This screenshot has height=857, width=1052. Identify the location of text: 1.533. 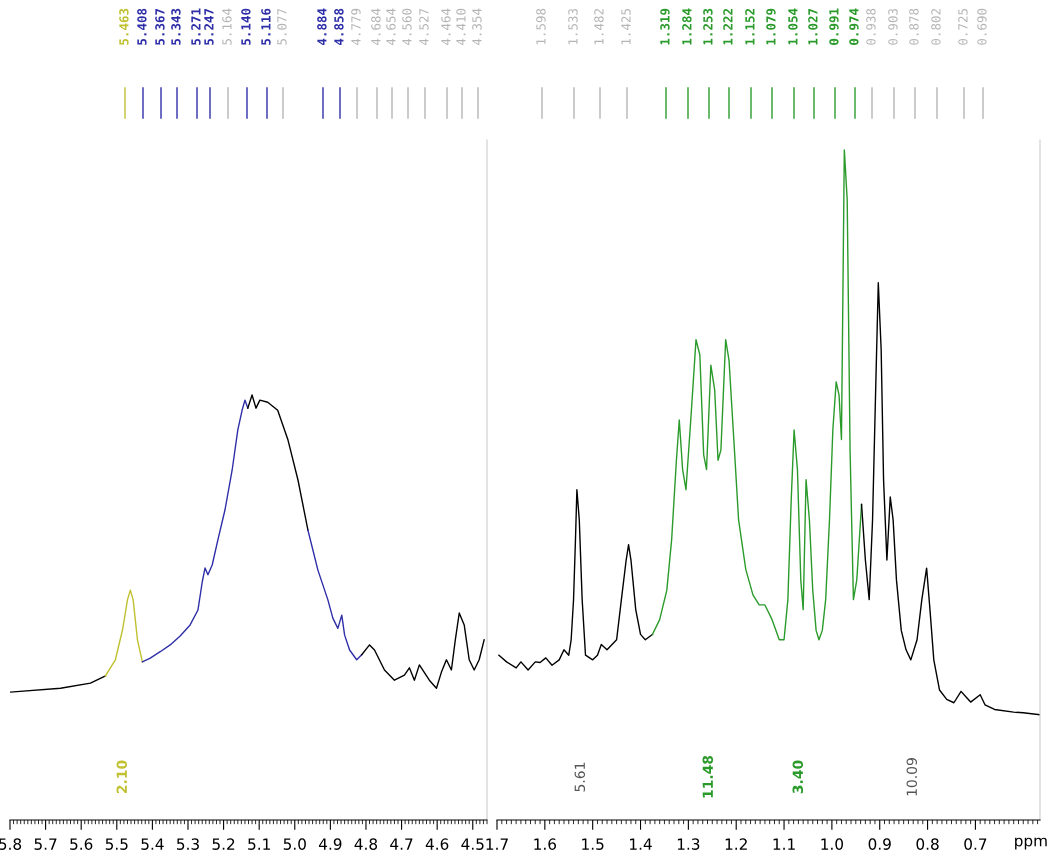
(573, 26).